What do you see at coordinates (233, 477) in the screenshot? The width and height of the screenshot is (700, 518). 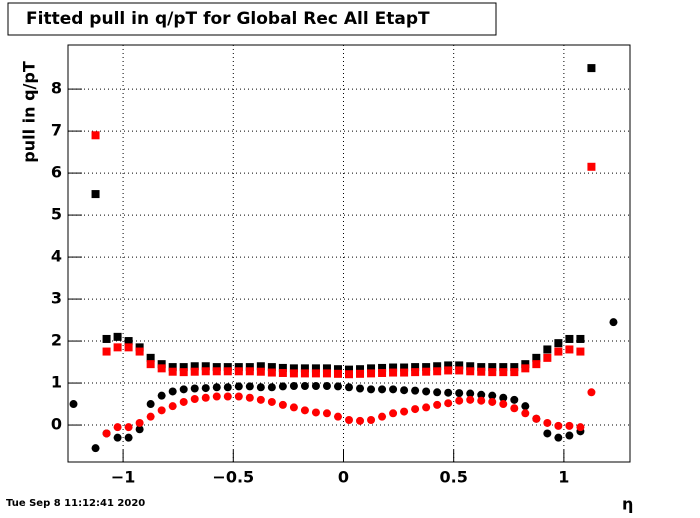 I see `x-tick-label: −0.5` at bounding box center [233, 477].